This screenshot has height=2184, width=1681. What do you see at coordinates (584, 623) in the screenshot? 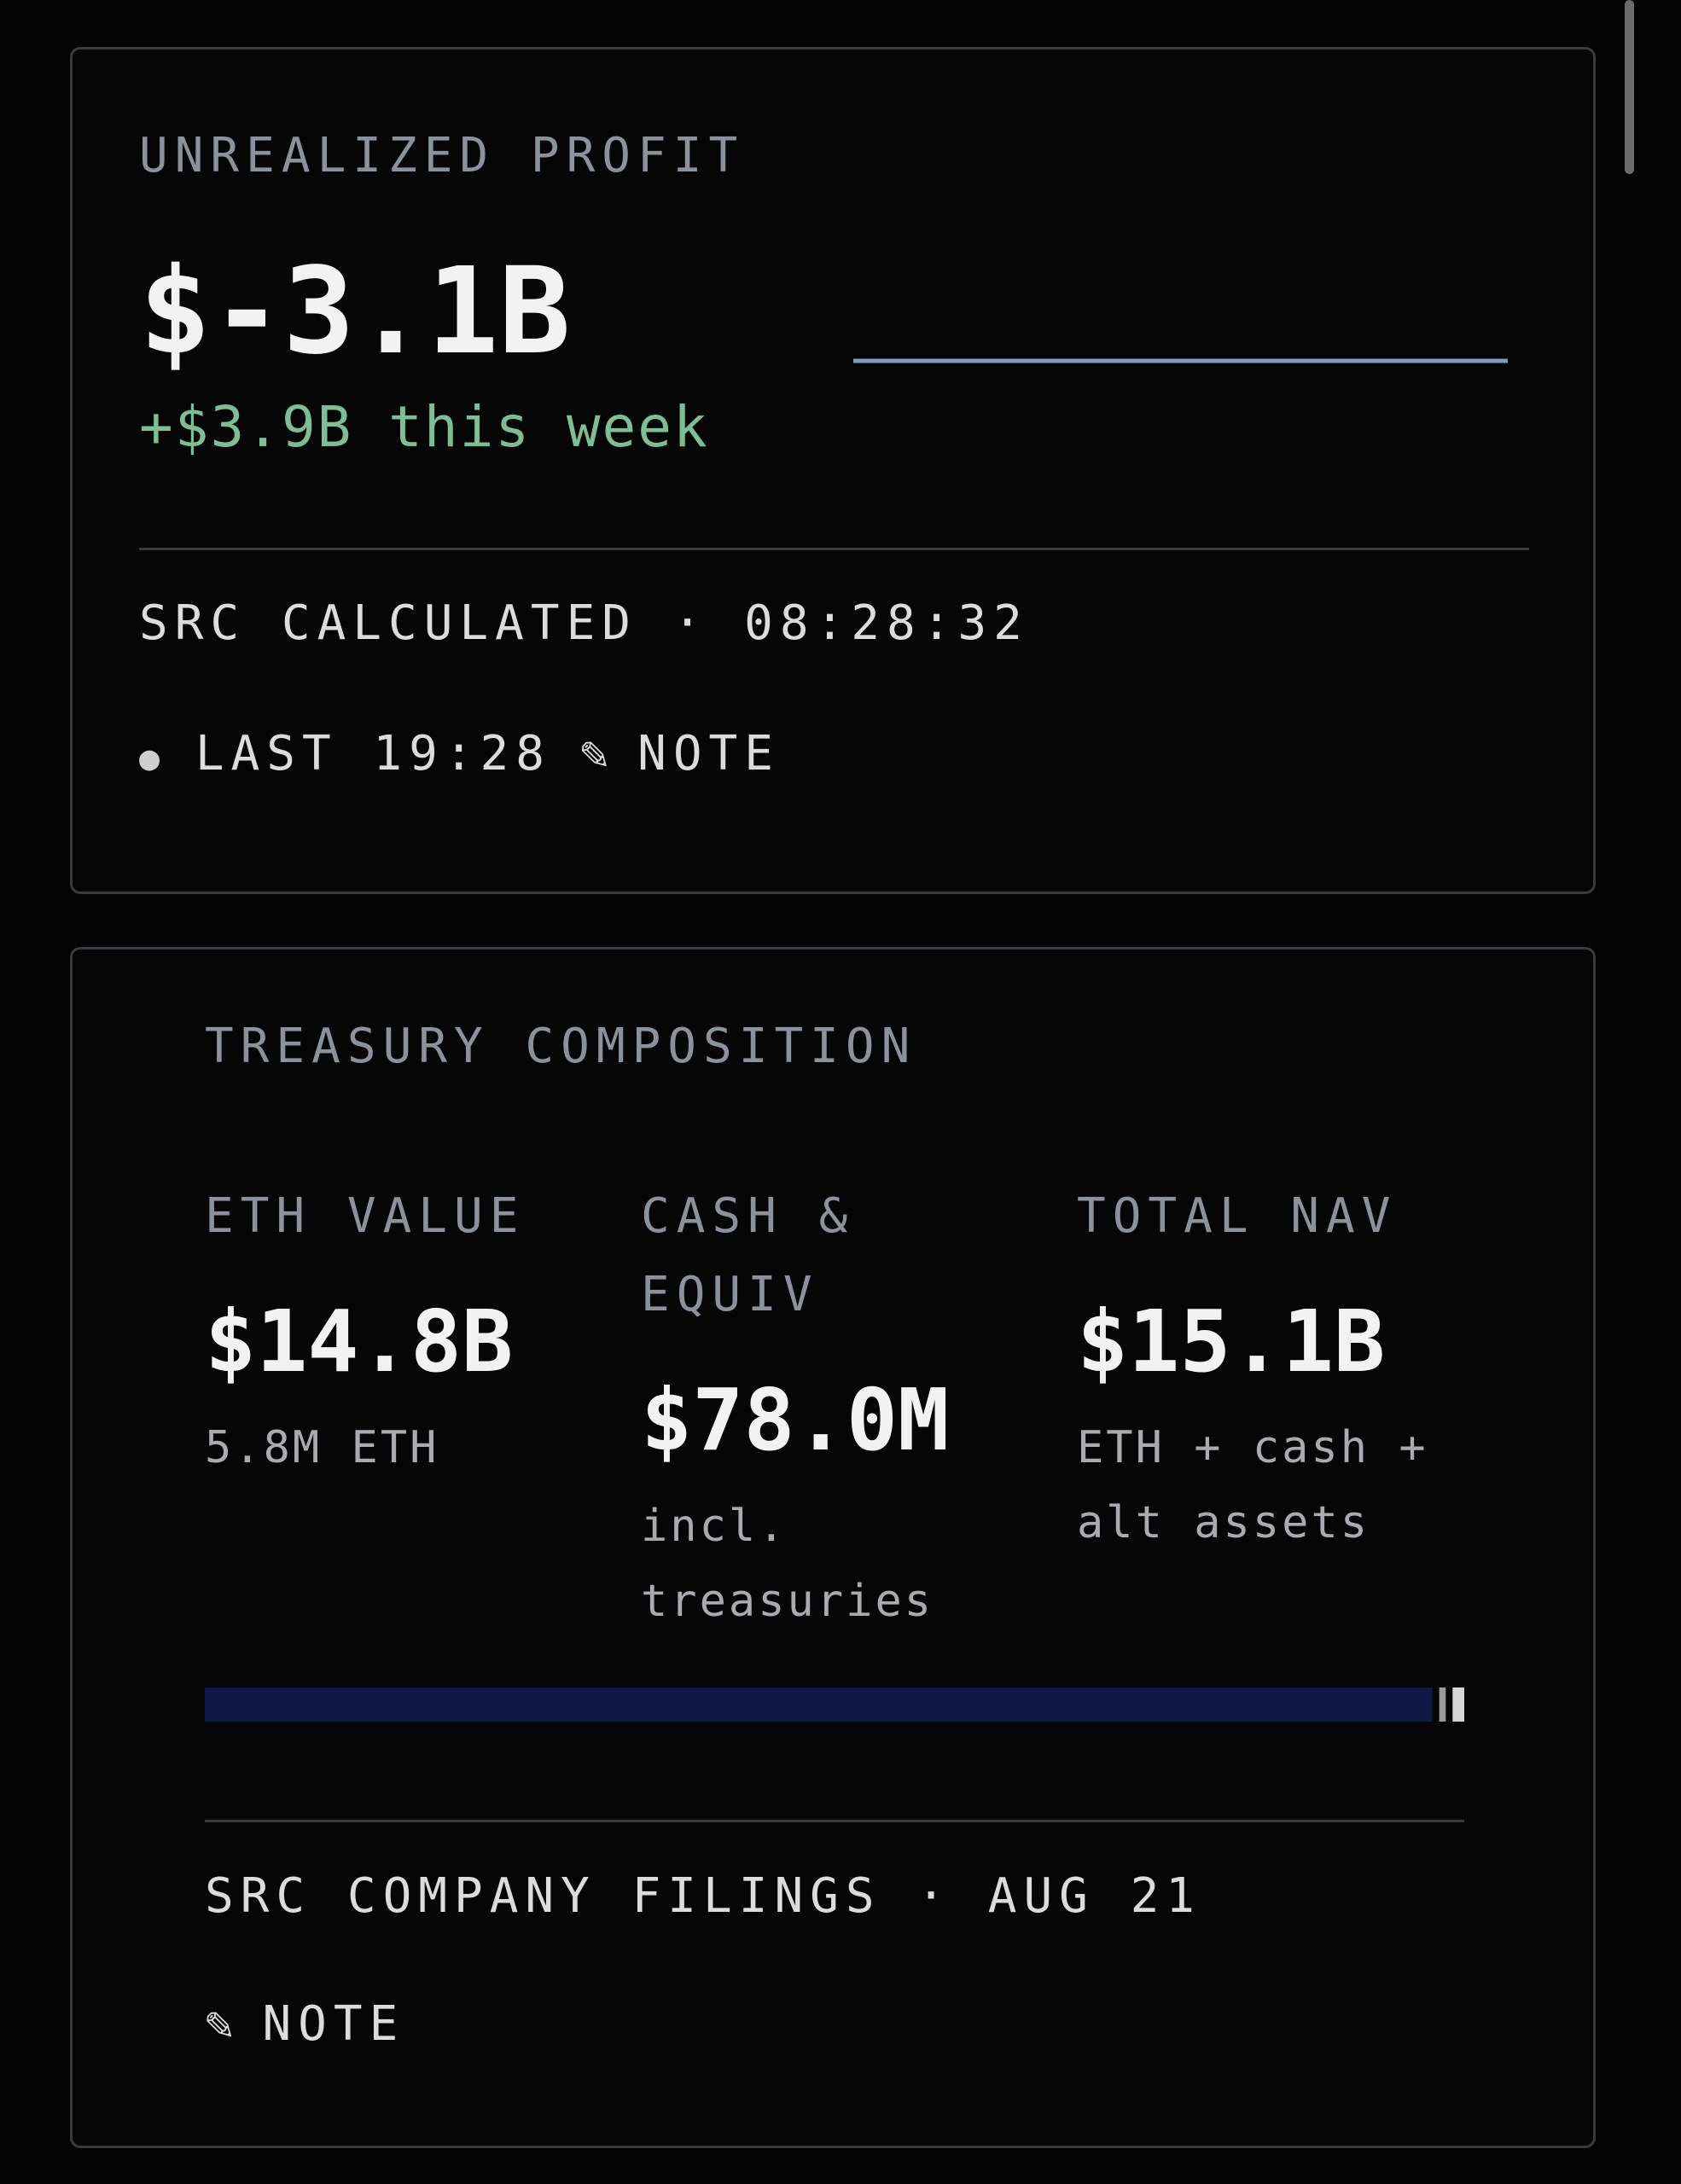
I see `source: SRC CALCULATED · 08:28:32` at bounding box center [584, 623].